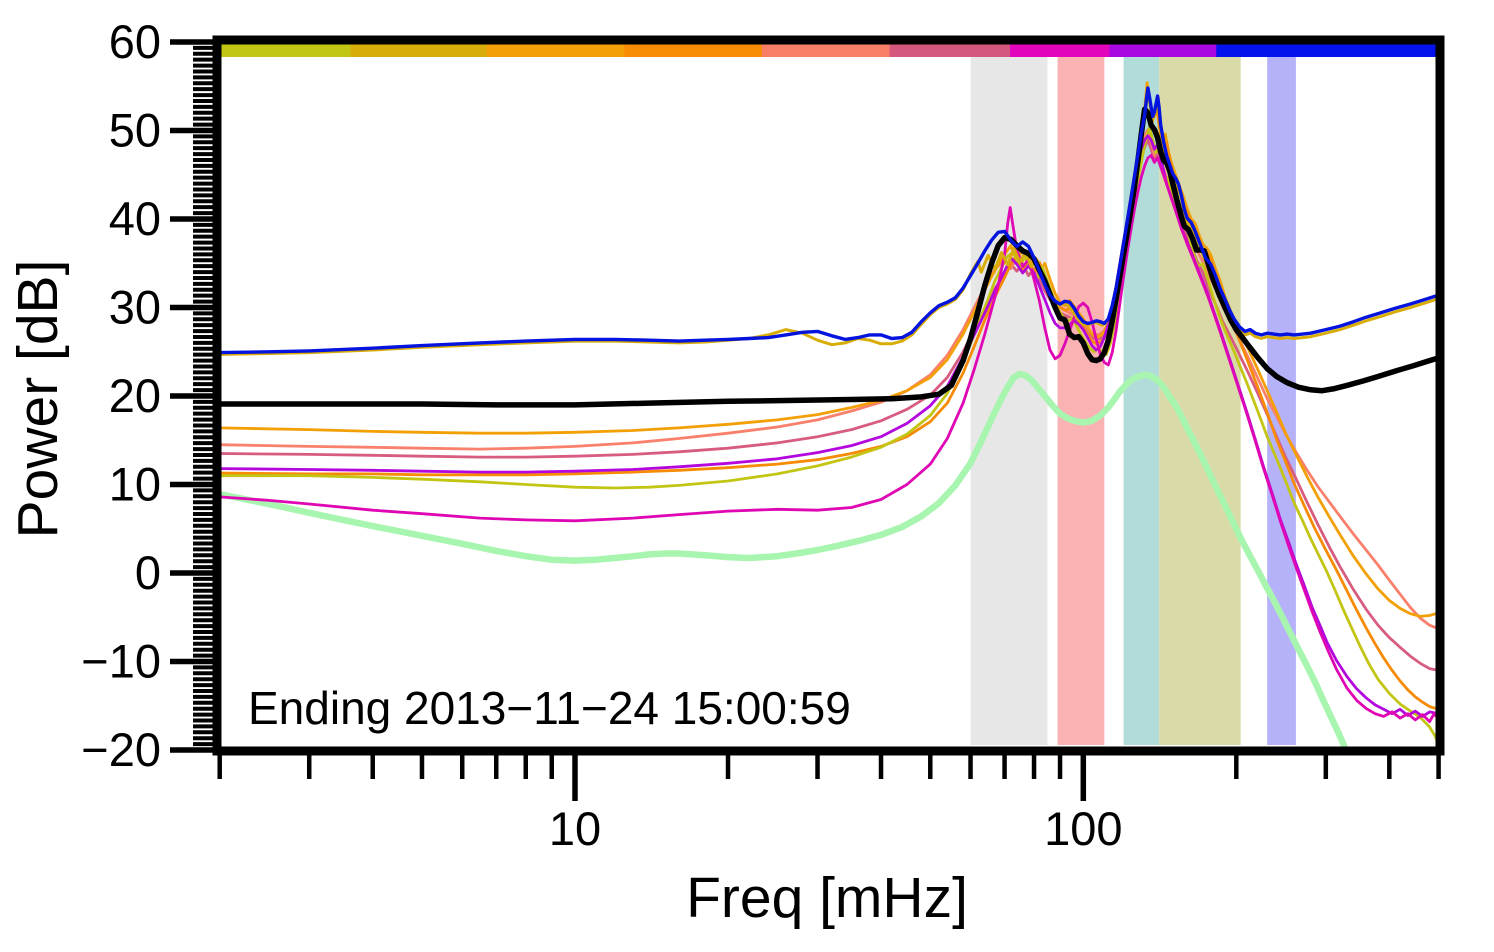 This screenshot has width=1494, height=952. What do you see at coordinates (148, 572) in the screenshot?
I see `y-tick-label: 0` at bounding box center [148, 572].